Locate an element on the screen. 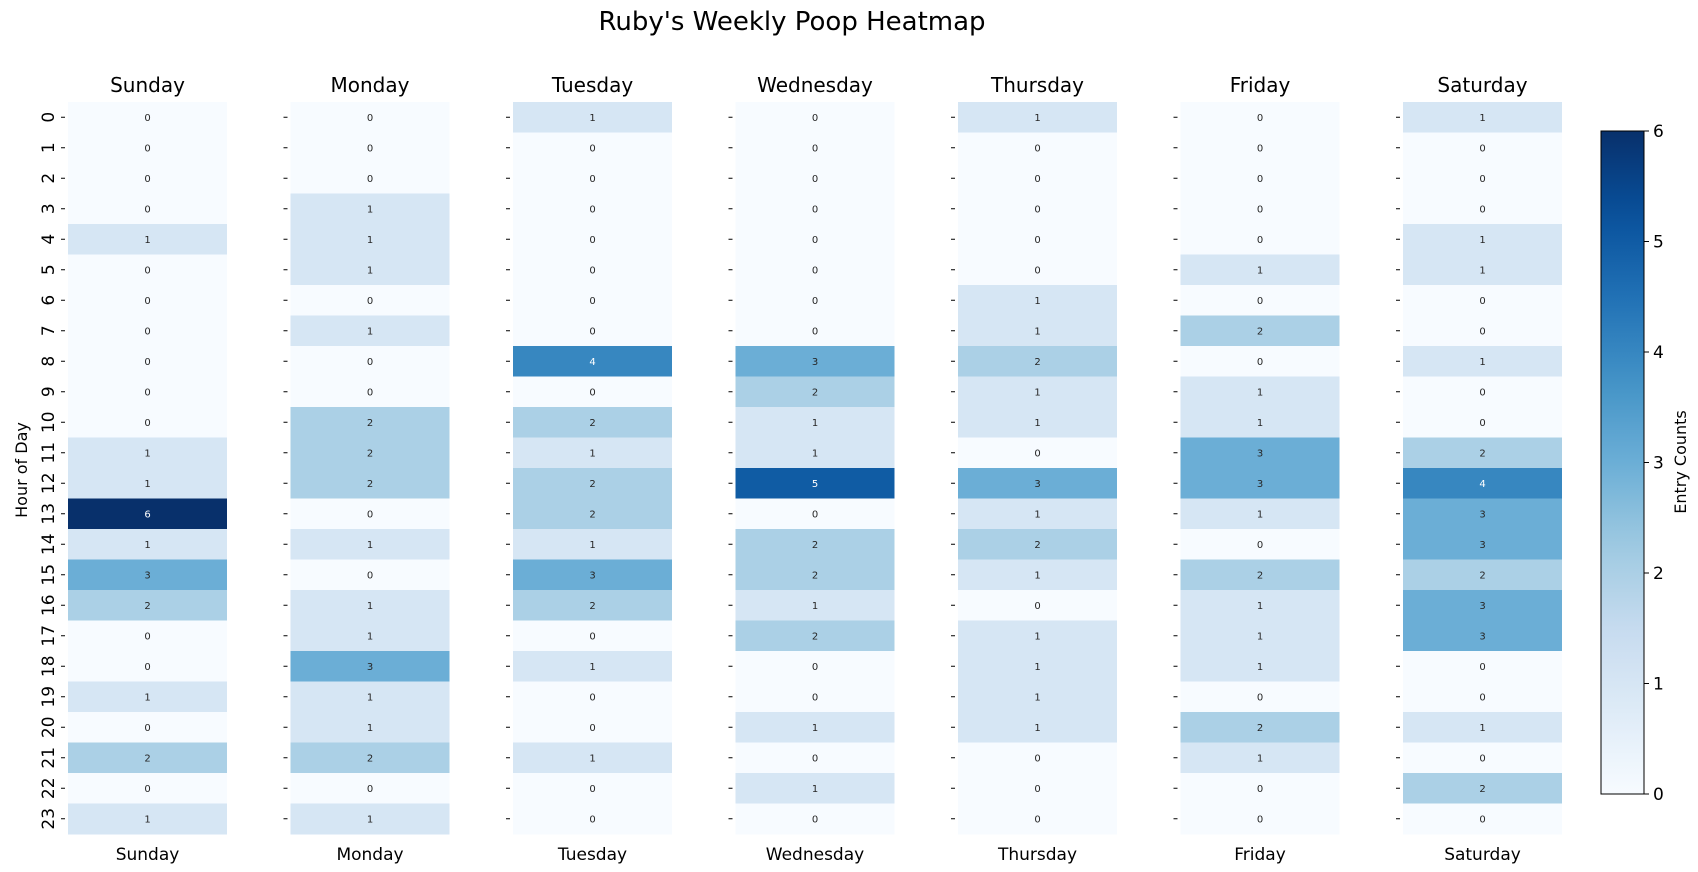  hour-tick-label: 14 is located at coordinates (49, 544).